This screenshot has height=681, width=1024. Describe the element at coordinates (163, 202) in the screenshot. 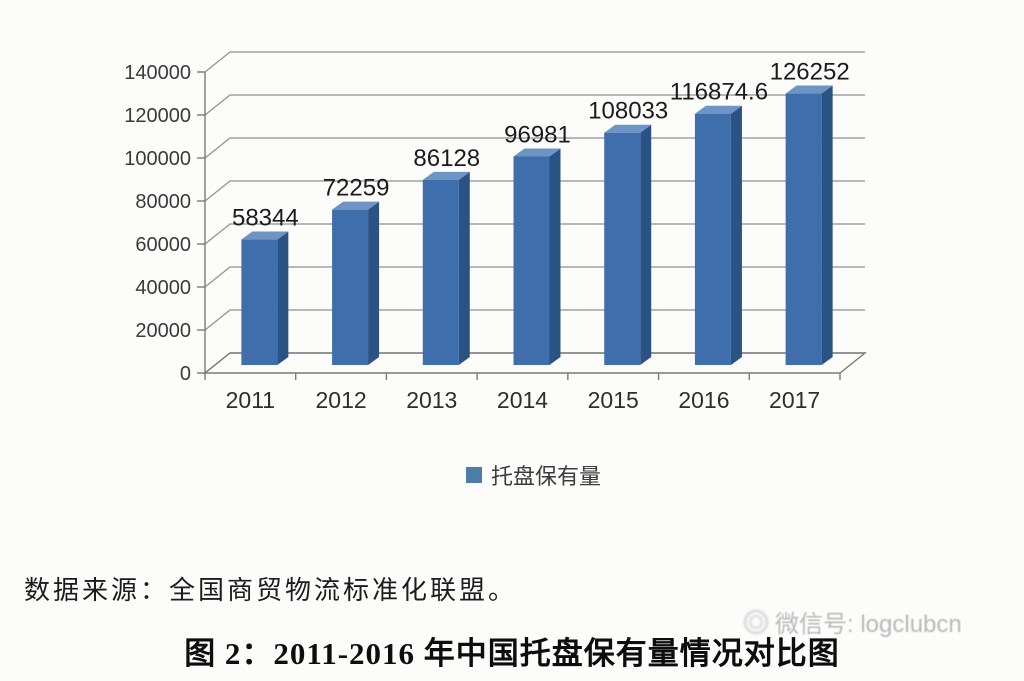

I see `y-tick-label: 80000` at that location.